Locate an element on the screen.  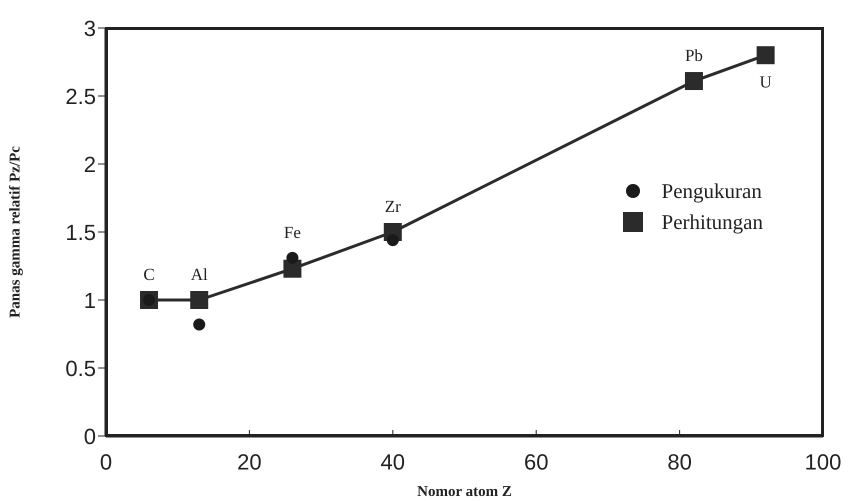
annotation: Pb is located at coordinates (693, 56).